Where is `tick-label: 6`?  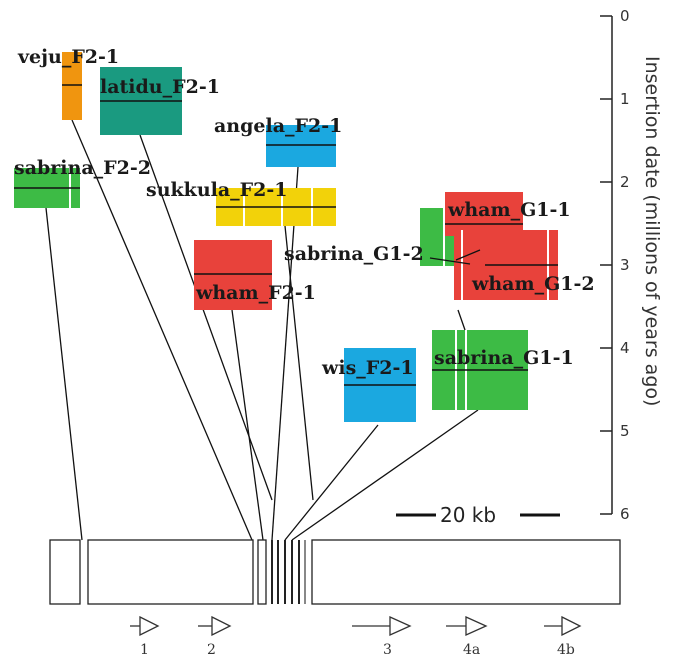
tick-label: 6 is located at coordinates (625, 514).